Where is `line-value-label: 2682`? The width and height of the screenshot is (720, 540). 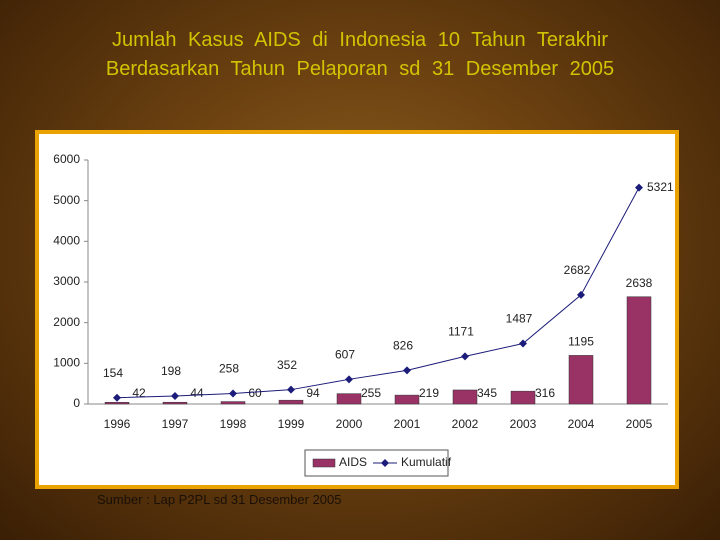
line-value-label: 2682 is located at coordinates (577, 270).